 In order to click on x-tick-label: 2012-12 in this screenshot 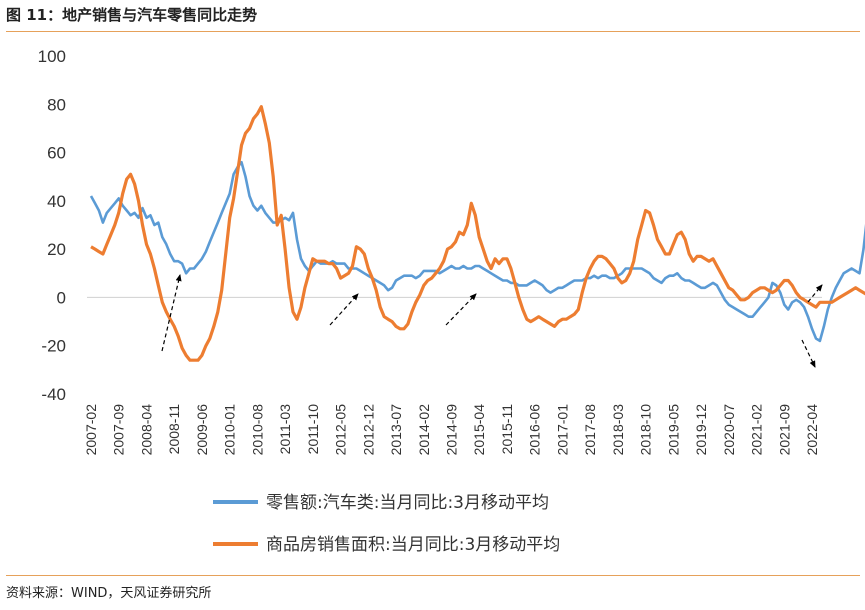, I will do `click(368, 430)`.